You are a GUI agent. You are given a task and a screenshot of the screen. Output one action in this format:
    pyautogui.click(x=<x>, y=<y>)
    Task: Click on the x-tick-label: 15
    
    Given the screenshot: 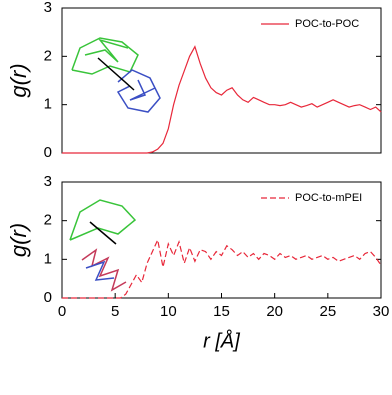 What is the action you would take?
    pyautogui.click(x=221, y=311)
    